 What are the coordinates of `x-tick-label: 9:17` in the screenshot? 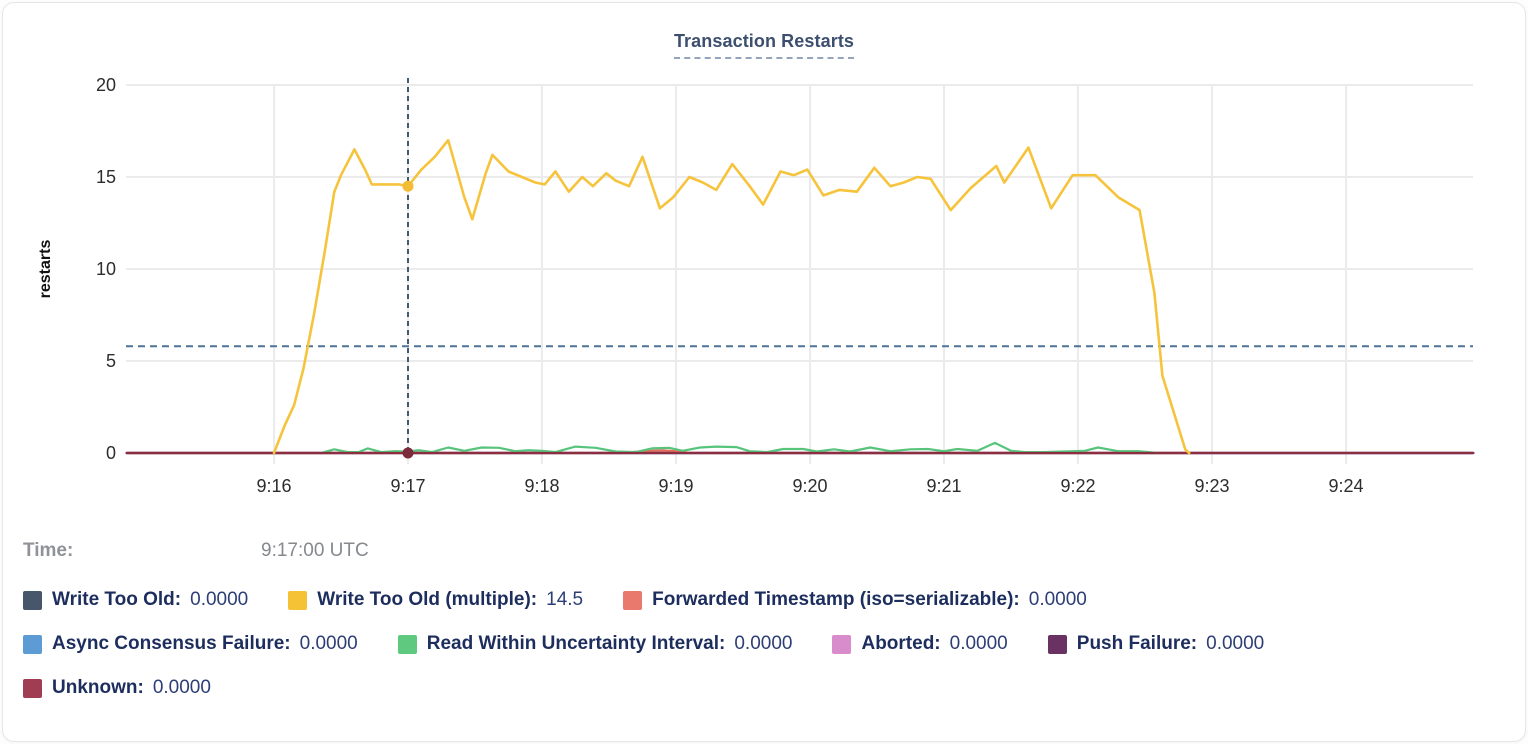 It's located at (407, 486).